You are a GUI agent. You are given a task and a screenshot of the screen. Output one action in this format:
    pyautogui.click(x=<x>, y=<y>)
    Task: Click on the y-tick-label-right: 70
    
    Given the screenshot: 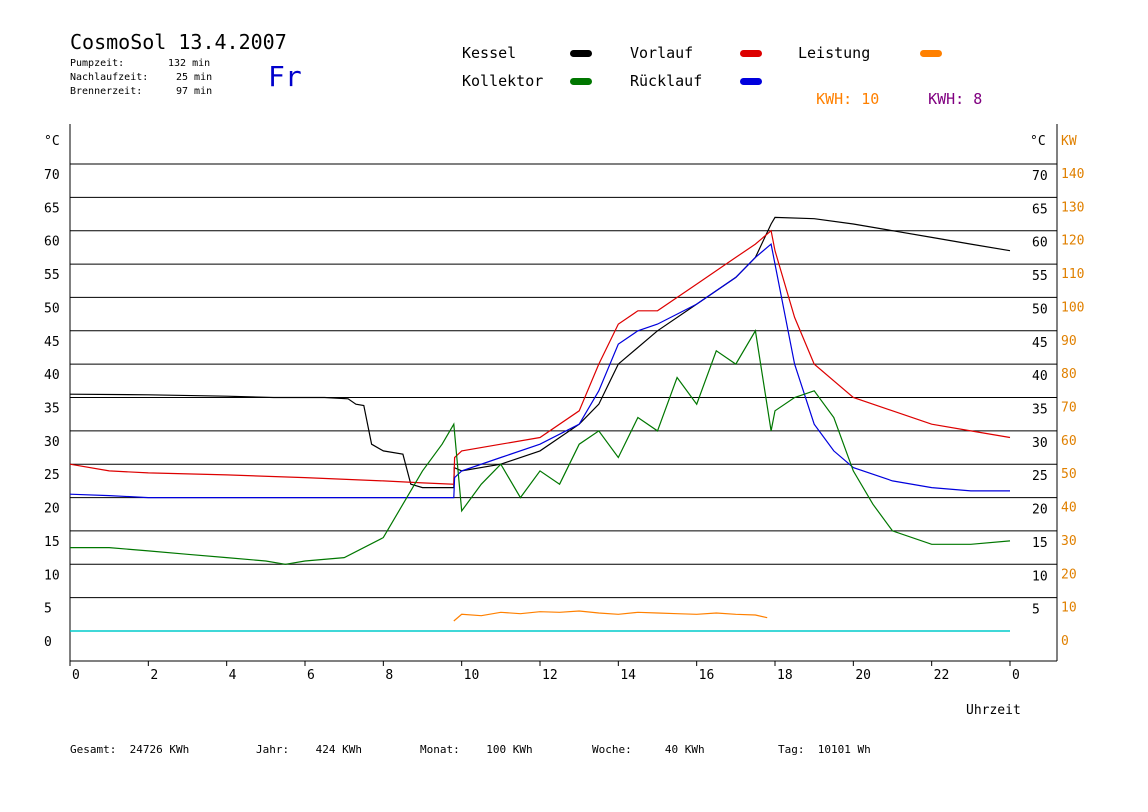 What is the action you would take?
    pyautogui.click(x=1040, y=176)
    